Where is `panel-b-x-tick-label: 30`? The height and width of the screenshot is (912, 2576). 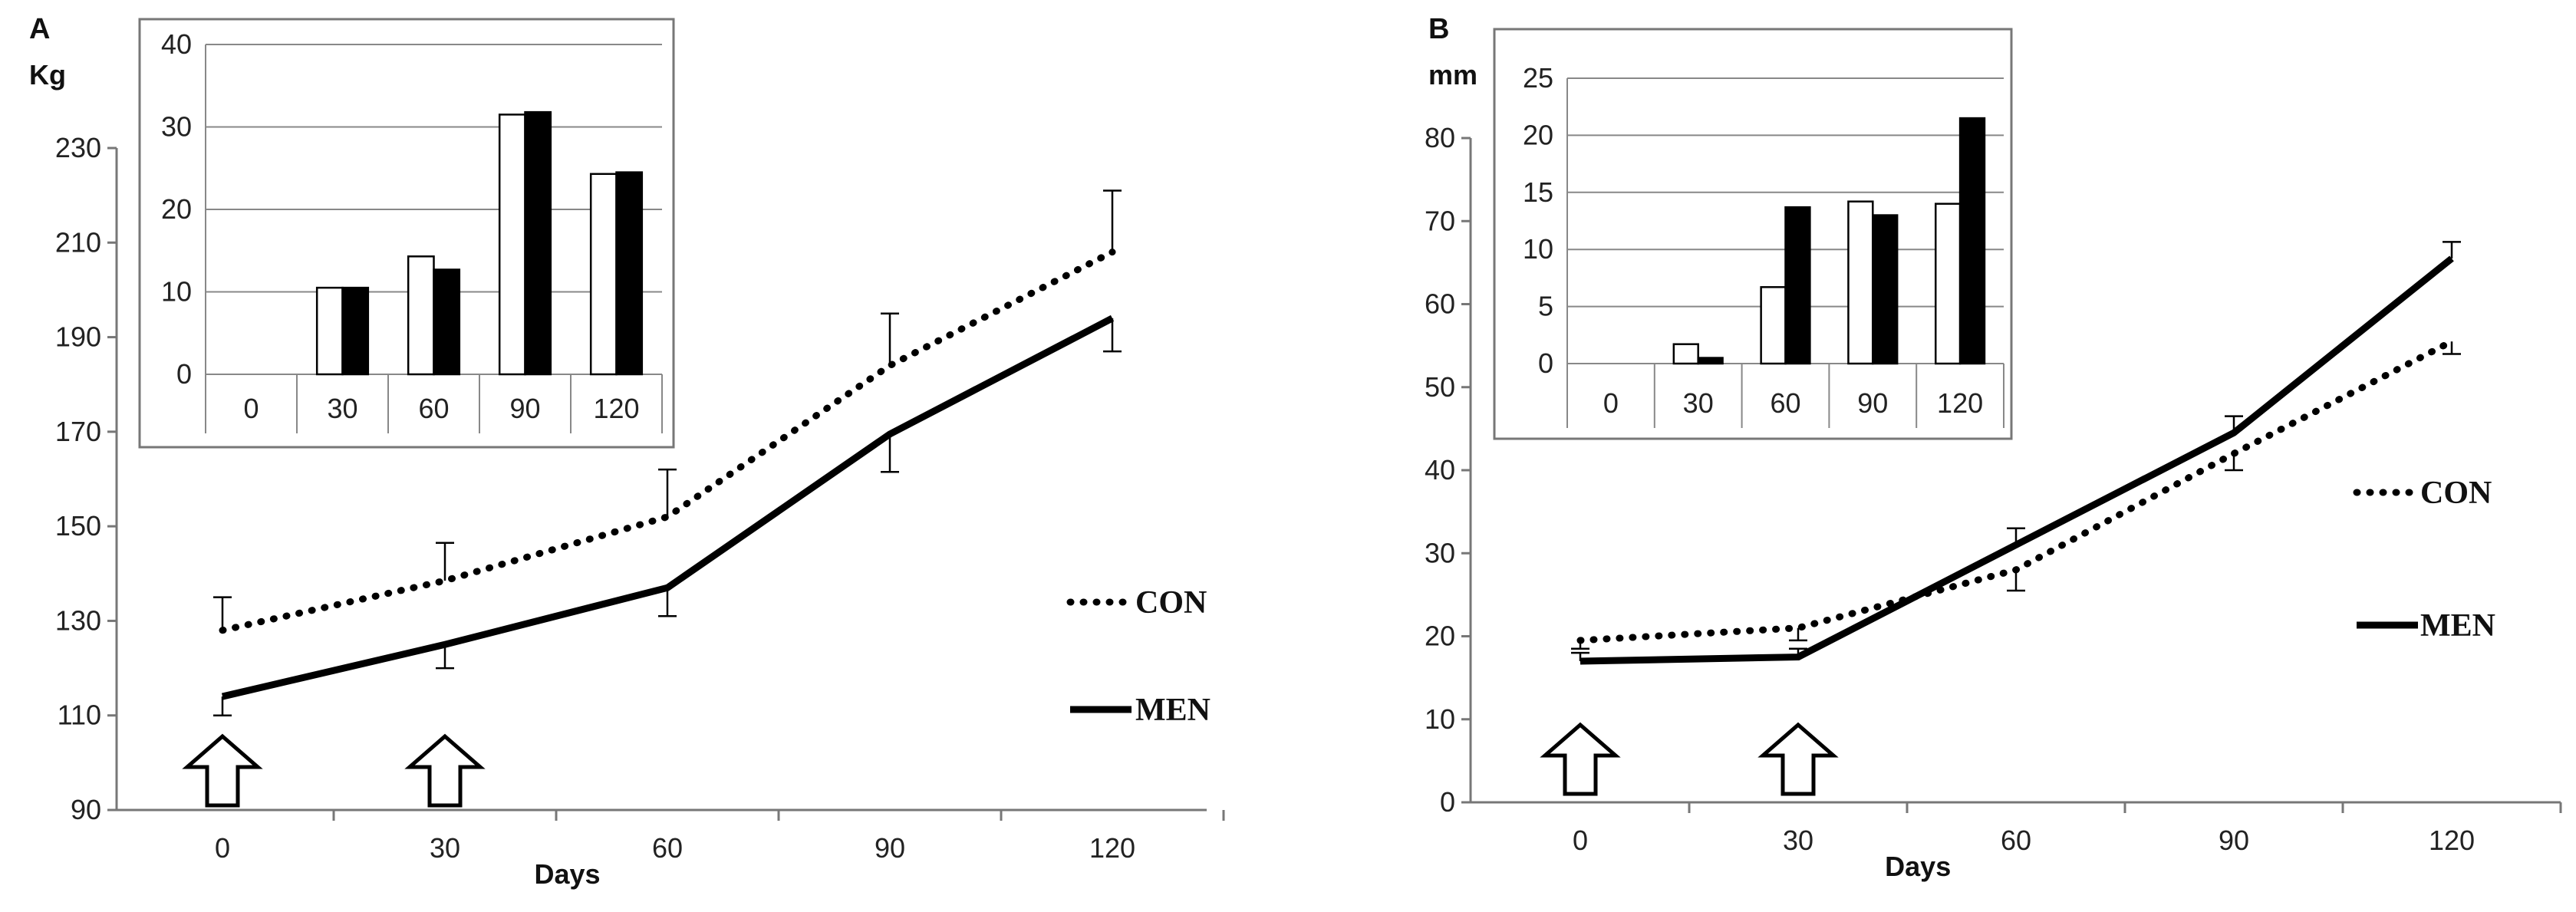 panel-b-x-tick-label: 30 is located at coordinates (1798, 840).